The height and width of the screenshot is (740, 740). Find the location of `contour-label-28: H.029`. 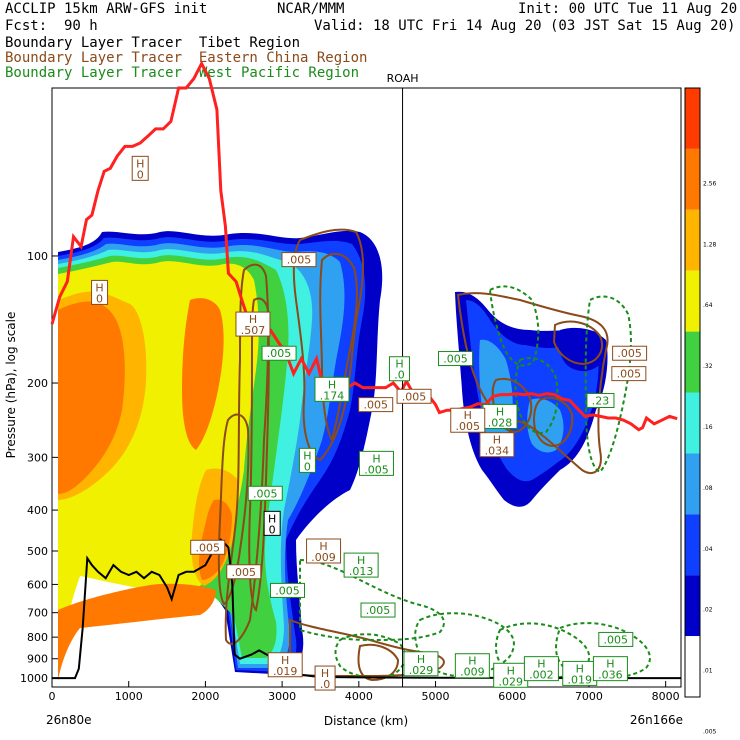

contour-label-28: H.029 is located at coordinates (421, 664).